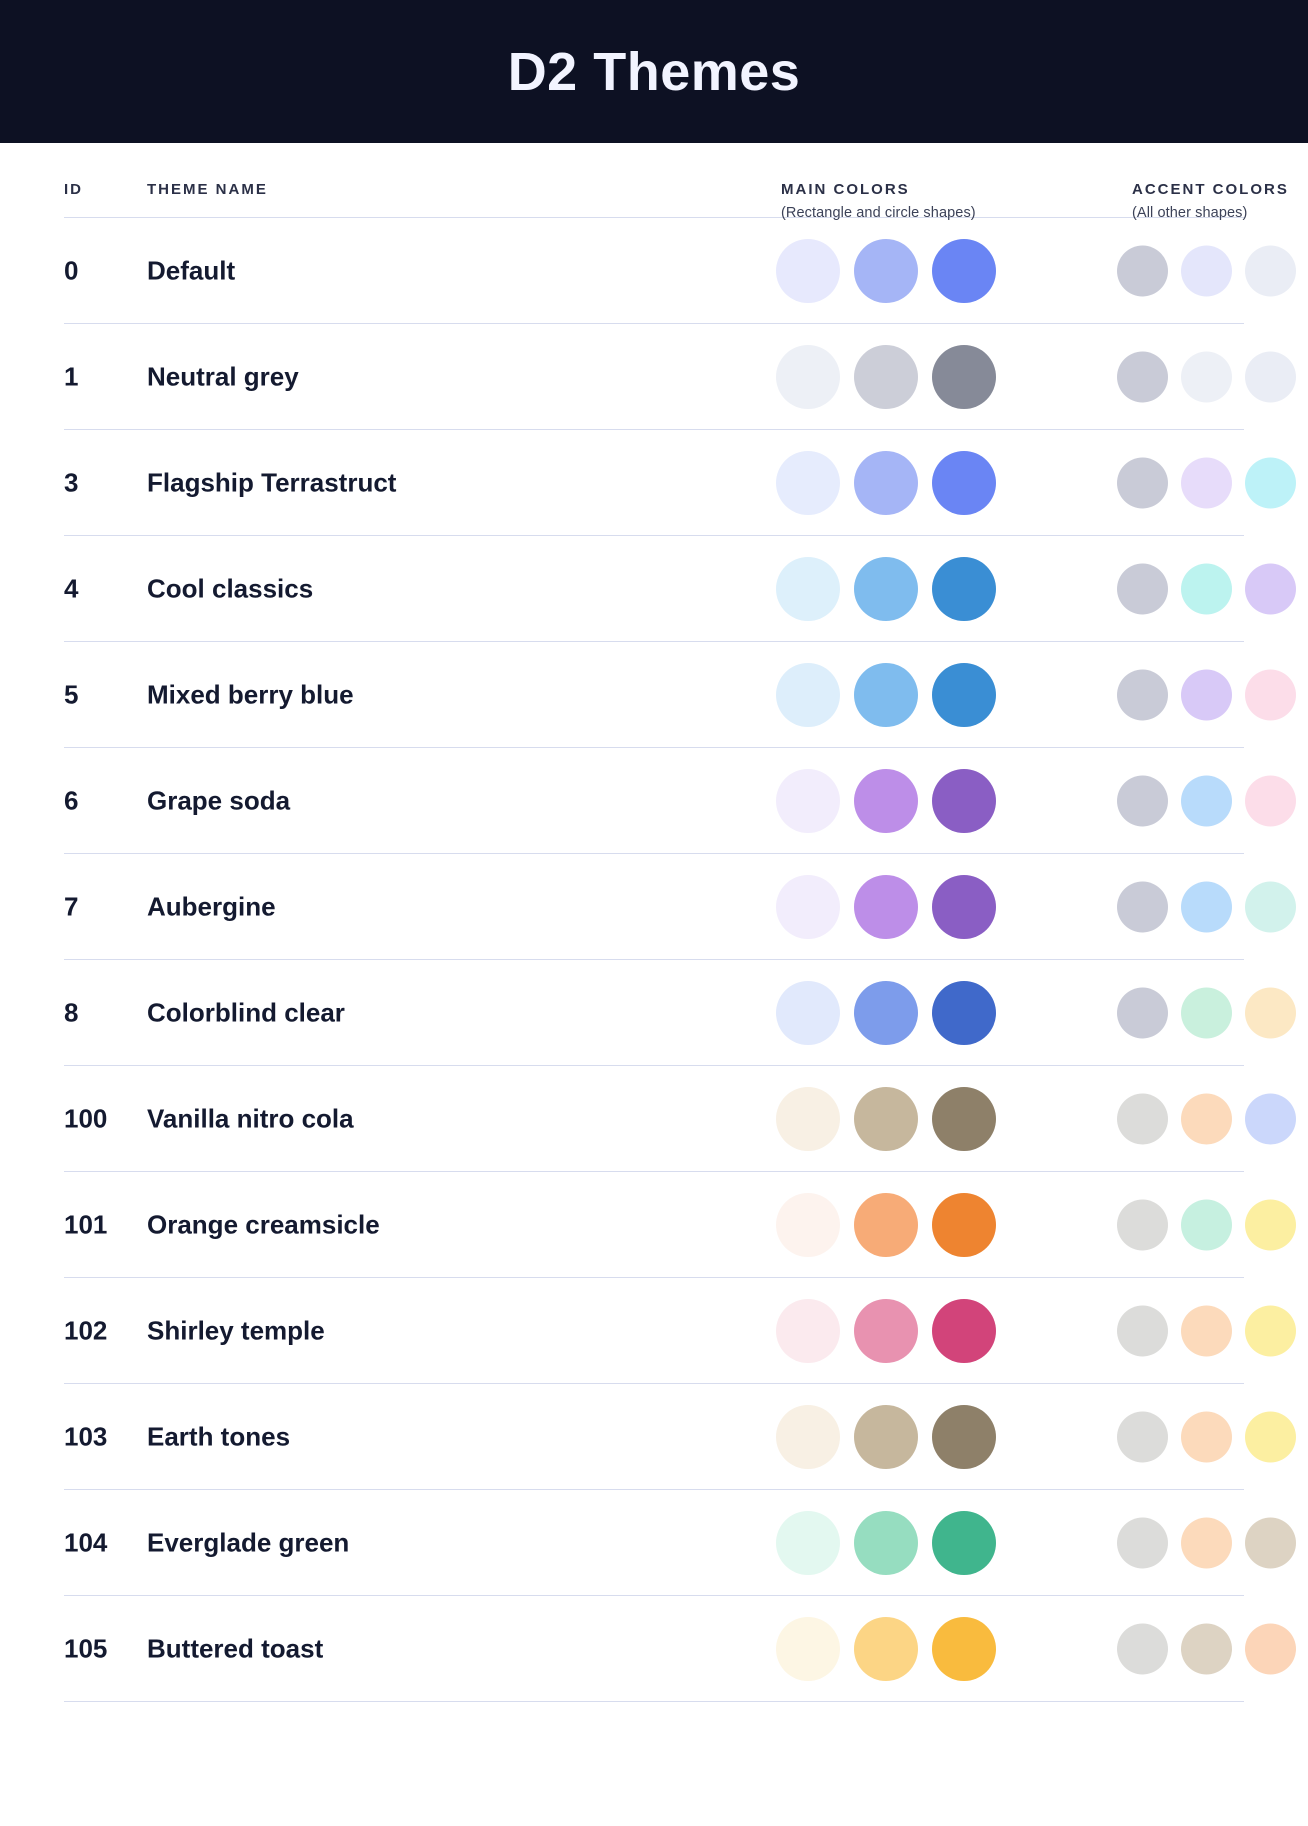  I want to click on table-row: 0 Default, so click(680, 271).